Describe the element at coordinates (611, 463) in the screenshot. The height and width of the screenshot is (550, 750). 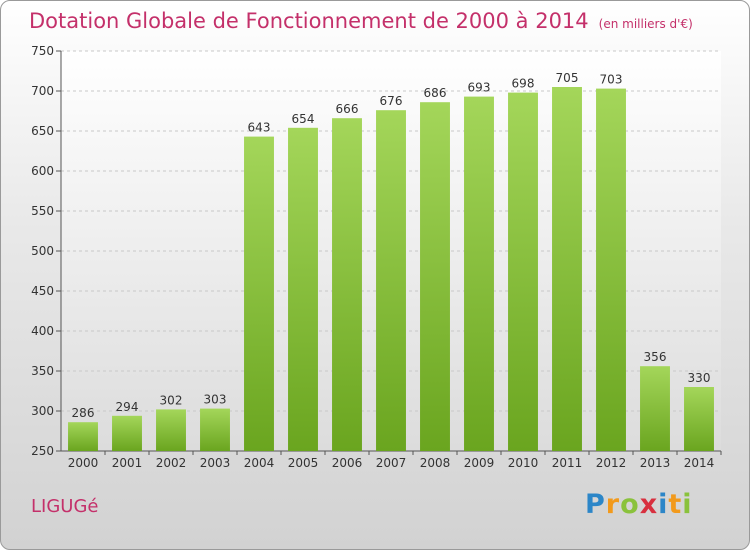
I see `x-tick-label: 2012` at that location.